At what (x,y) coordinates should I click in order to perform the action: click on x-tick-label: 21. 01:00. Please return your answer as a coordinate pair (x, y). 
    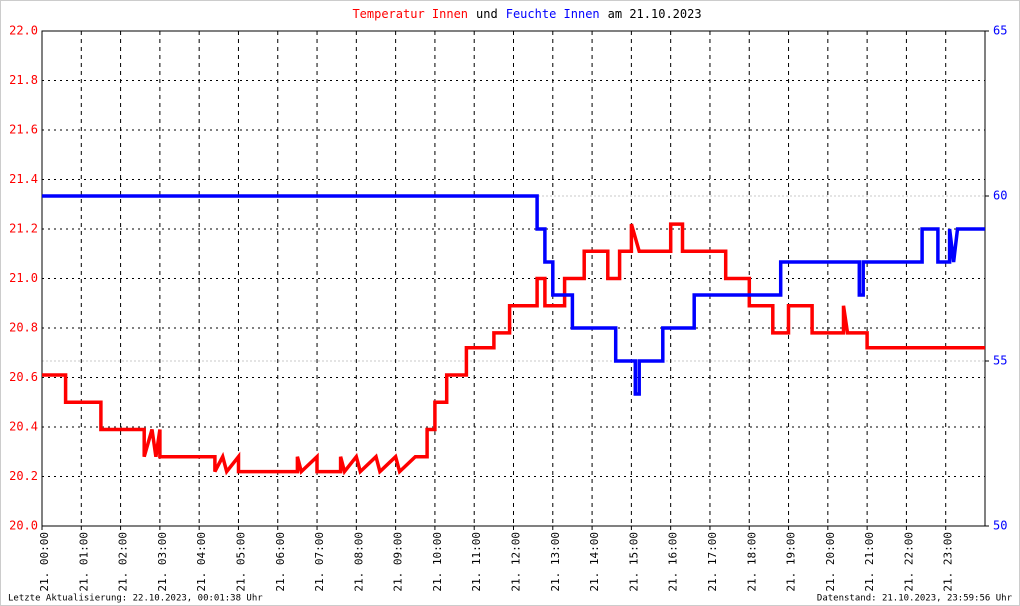
    Looking at the image, I should click on (83, 562).